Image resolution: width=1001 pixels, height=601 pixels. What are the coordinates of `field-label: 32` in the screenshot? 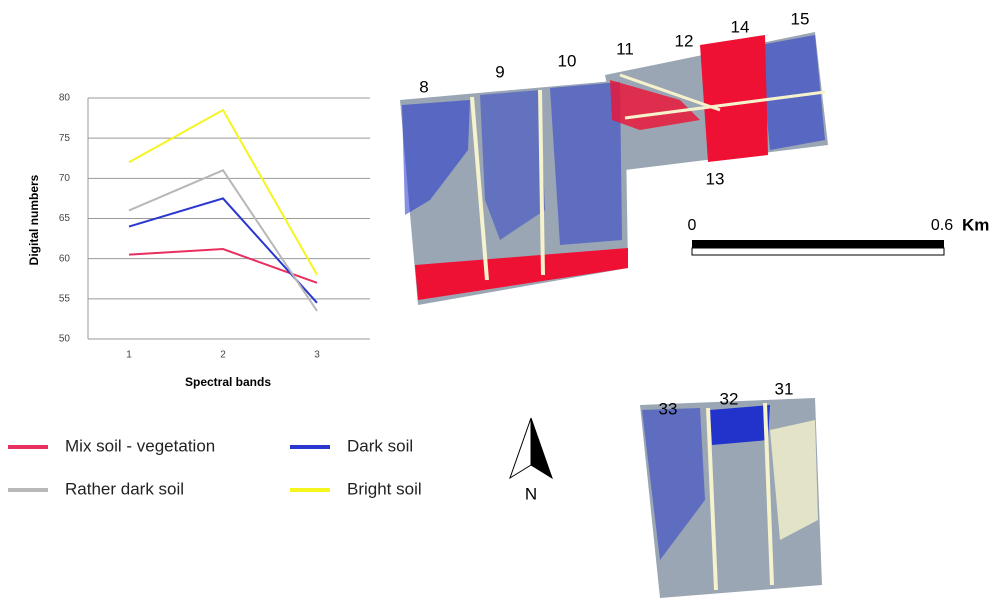 It's located at (729, 398).